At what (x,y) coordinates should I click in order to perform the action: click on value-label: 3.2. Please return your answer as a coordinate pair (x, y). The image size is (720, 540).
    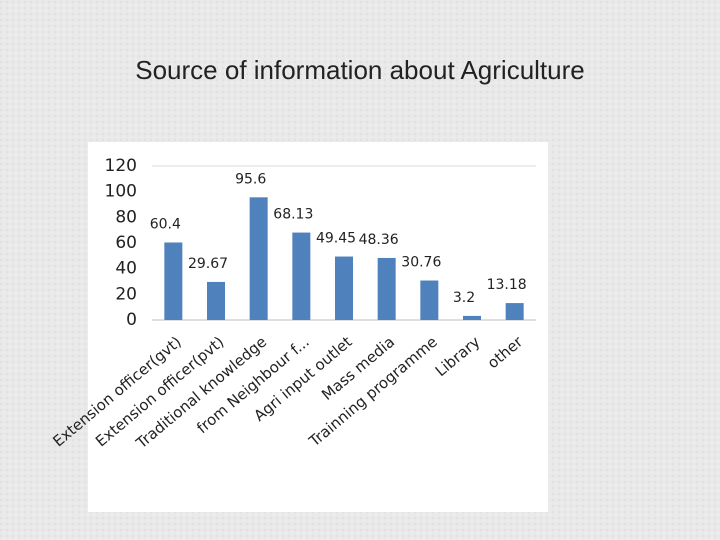
    Looking at the image, I should click on (464, 298).